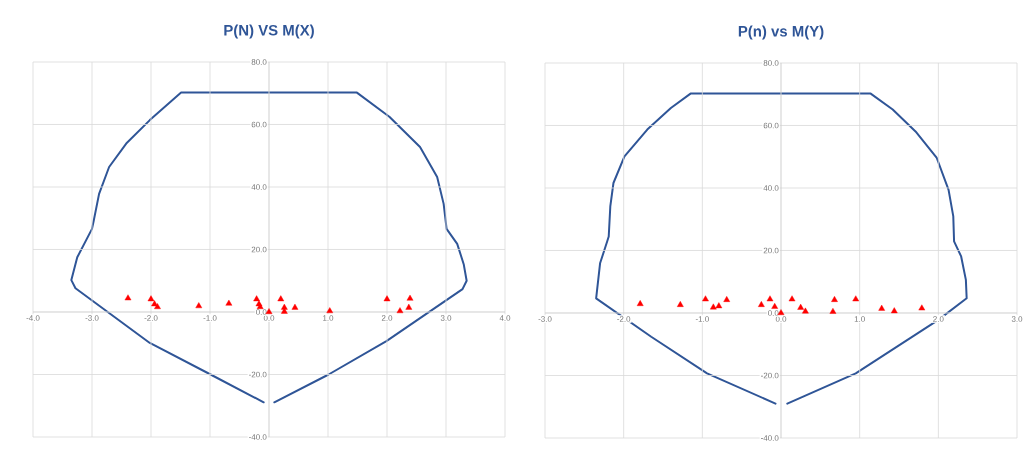 This screenshot has height=449, width=1035. What do you see at coordinates (781, 32) in the screenshot?
I see `chart-title: P(n) vs M(Y)` at bounding box center [781, 32].